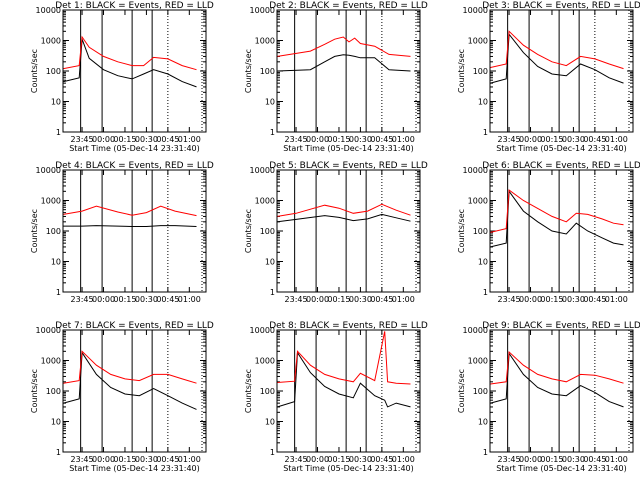  What do you see at coordinates (561, 326) in the screenshot?
I see `panel-title: Det 9: BLACK = Events, RED = LLD` at bounding box center [561, 326].